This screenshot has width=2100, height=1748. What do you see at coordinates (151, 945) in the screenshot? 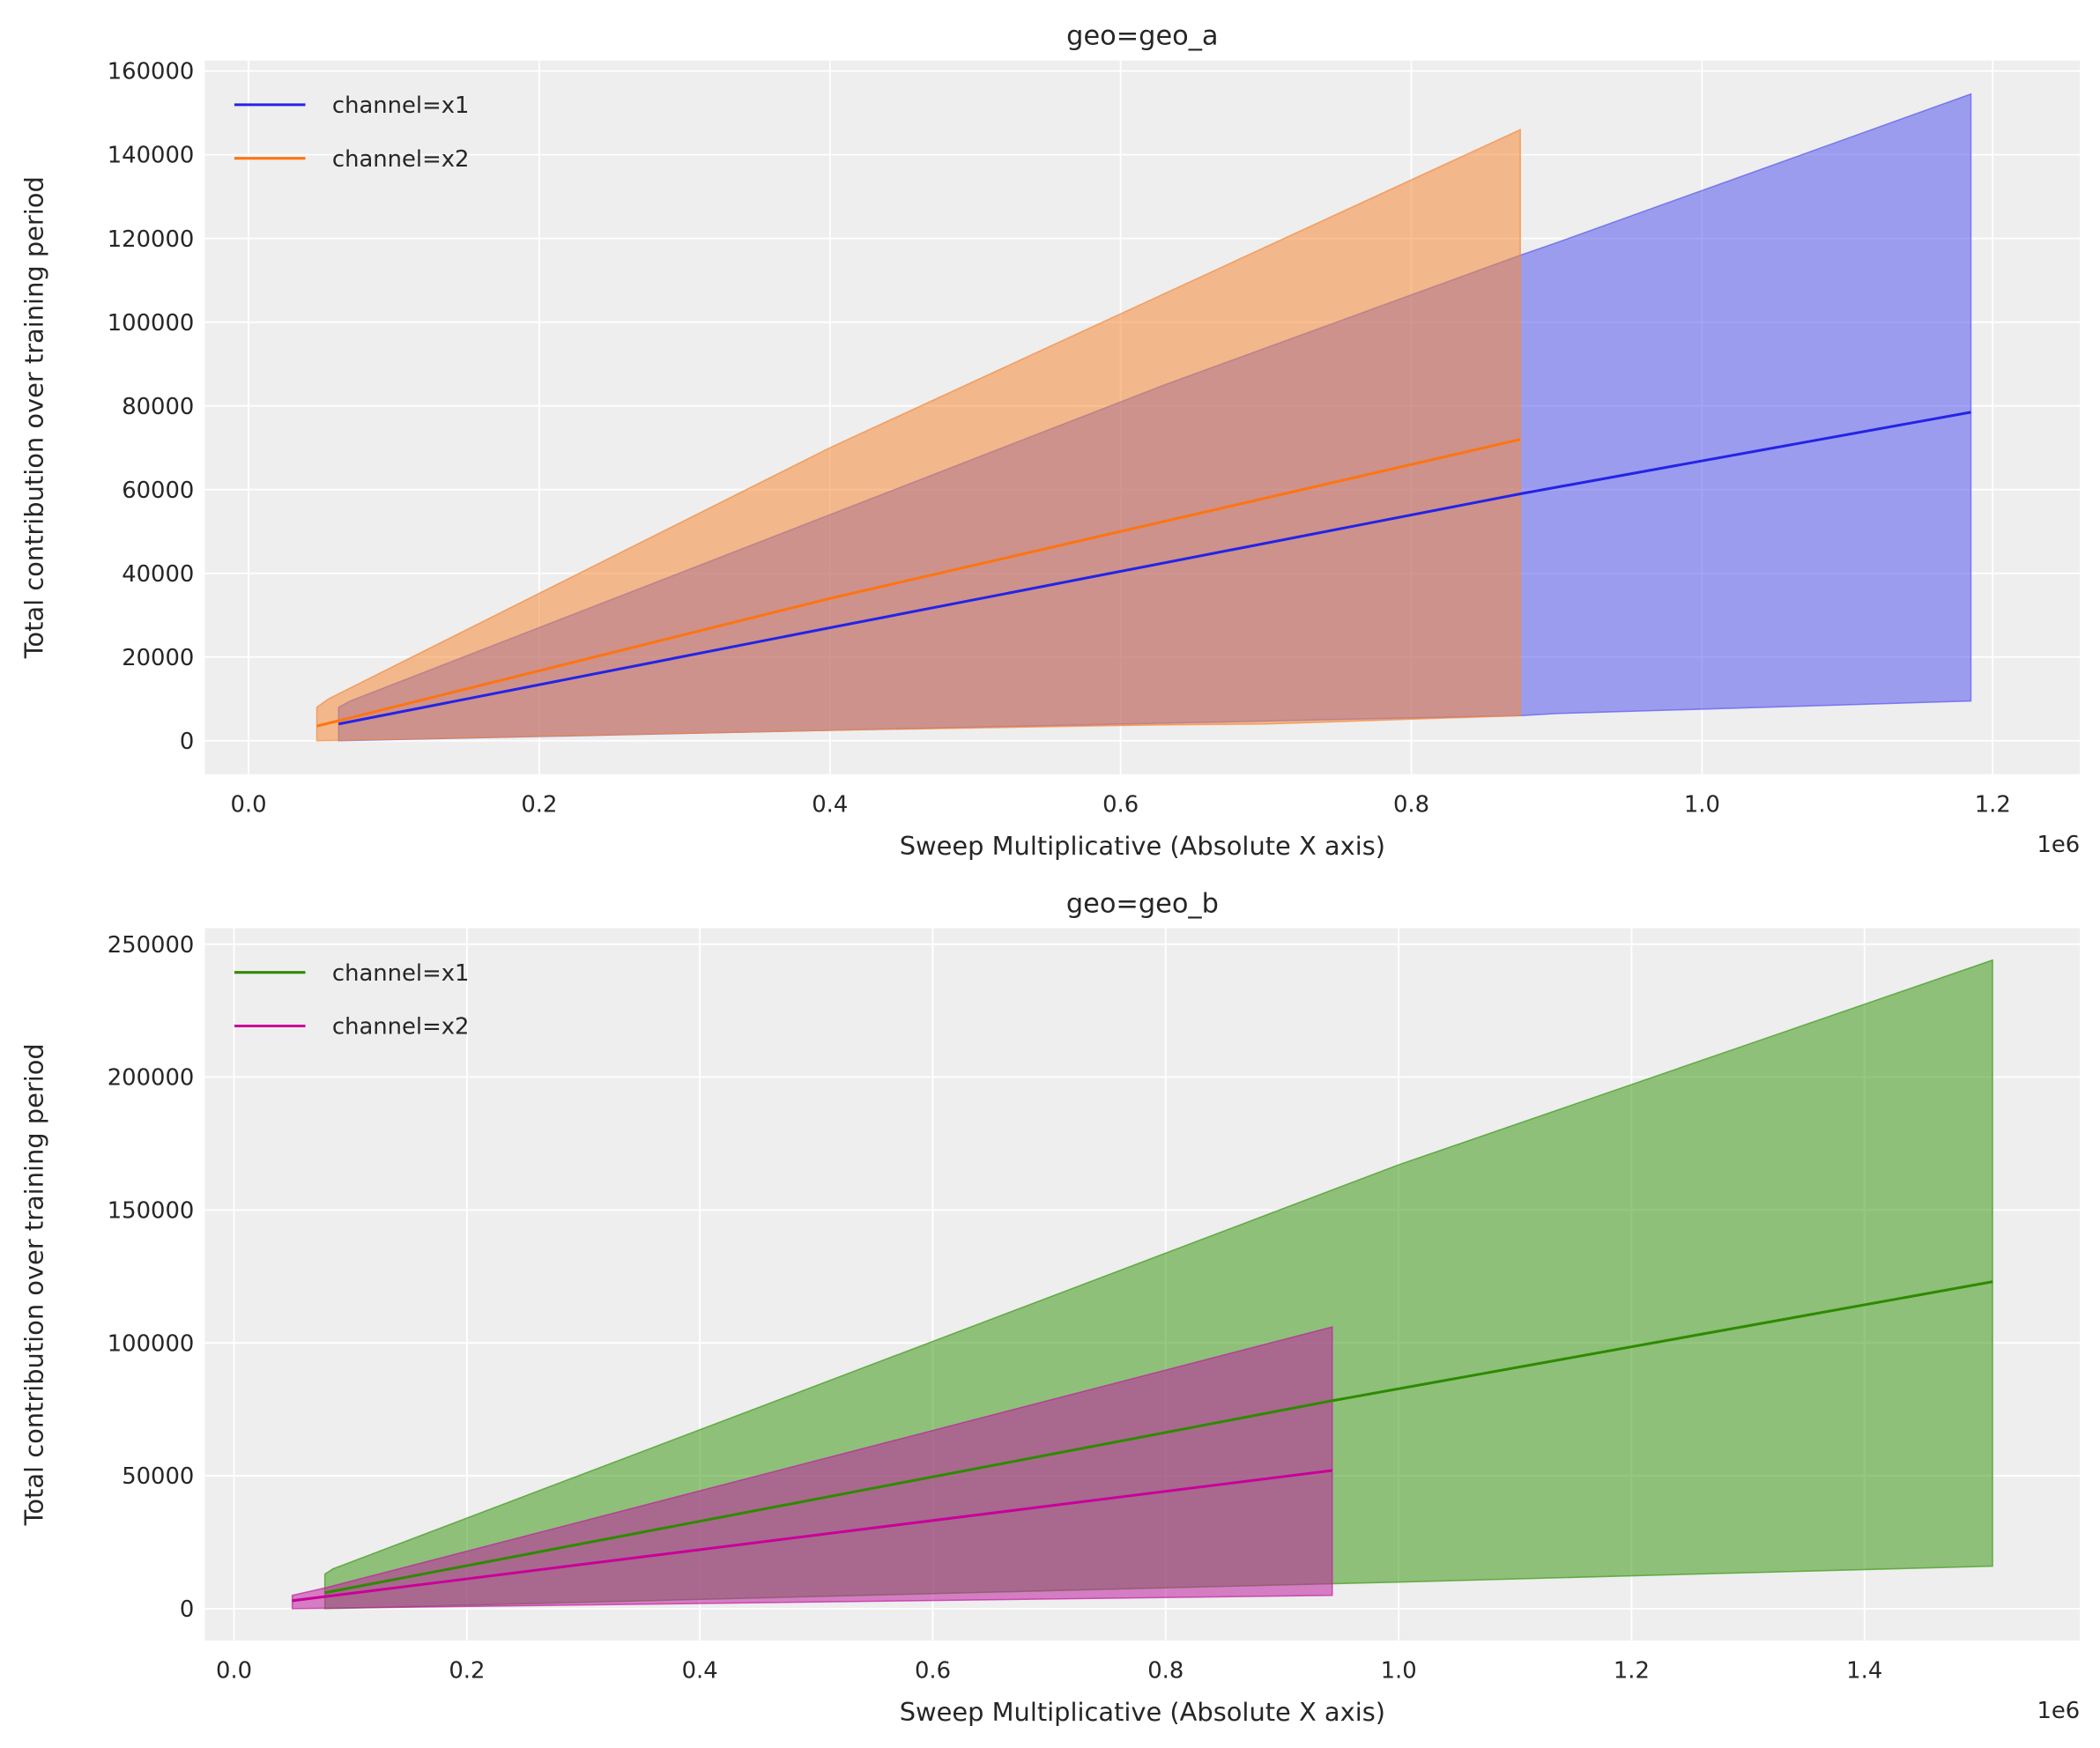
I see `y-tick-label: 250000` at bounding box center [151, 945].